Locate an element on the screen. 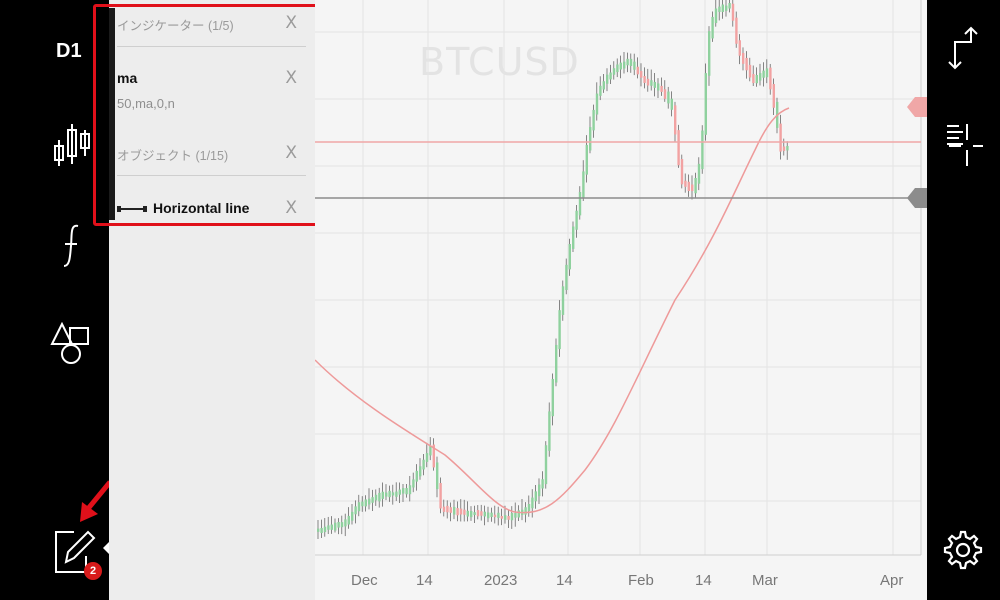  red-arrow-icon is located at coordinates (96, 501).